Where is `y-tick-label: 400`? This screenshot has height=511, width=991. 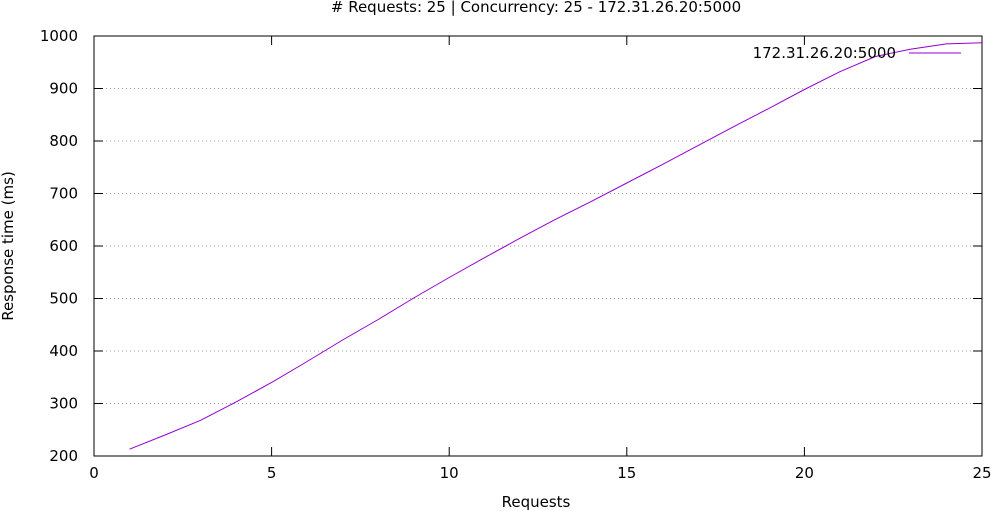
y-tick-label: 400 is located at coordinates (63, 351).